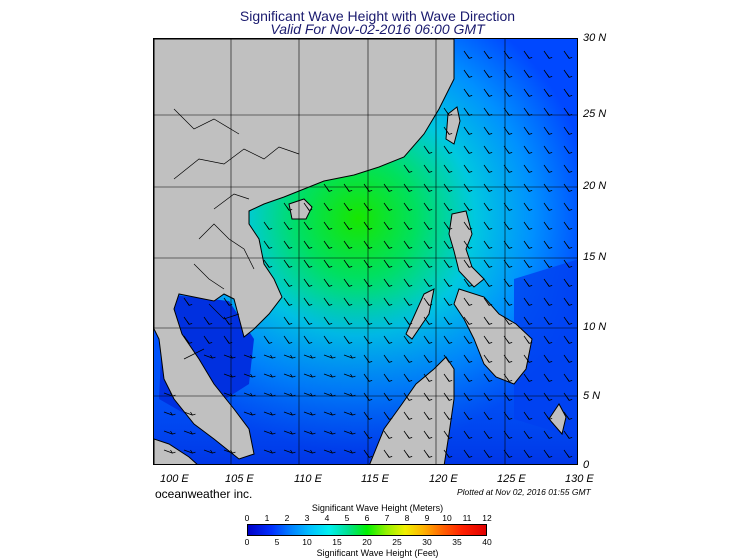  What do you see at coordinates (412, 410) in the screenshot?
I see `borneo-island` at bounding box center [412, 410].